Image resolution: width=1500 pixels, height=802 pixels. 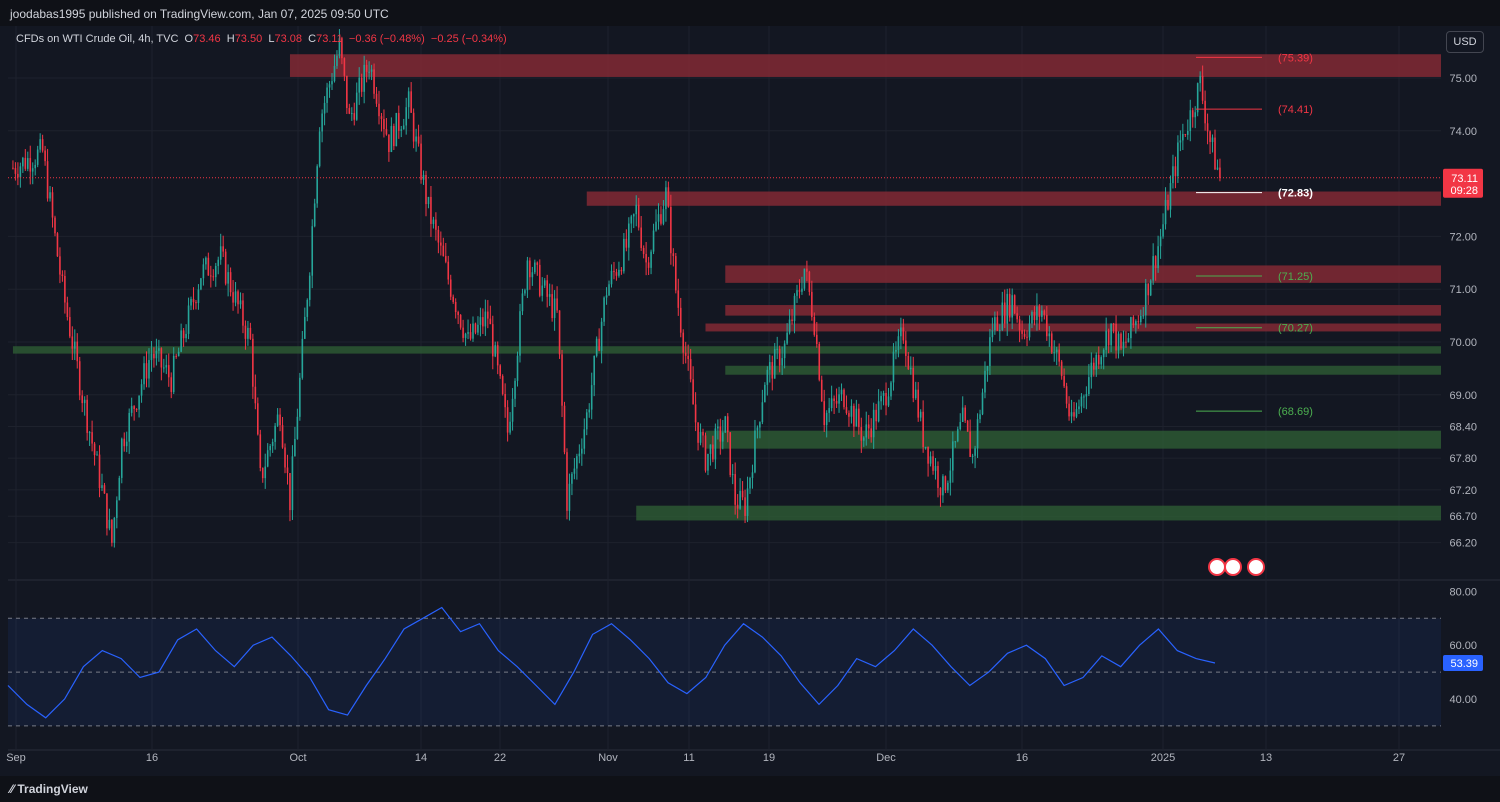 What do you see at coordinates (1463, 517) in the screenshot?
I see `price-tick-label: 66.70` at bounding box center [1463, 517].